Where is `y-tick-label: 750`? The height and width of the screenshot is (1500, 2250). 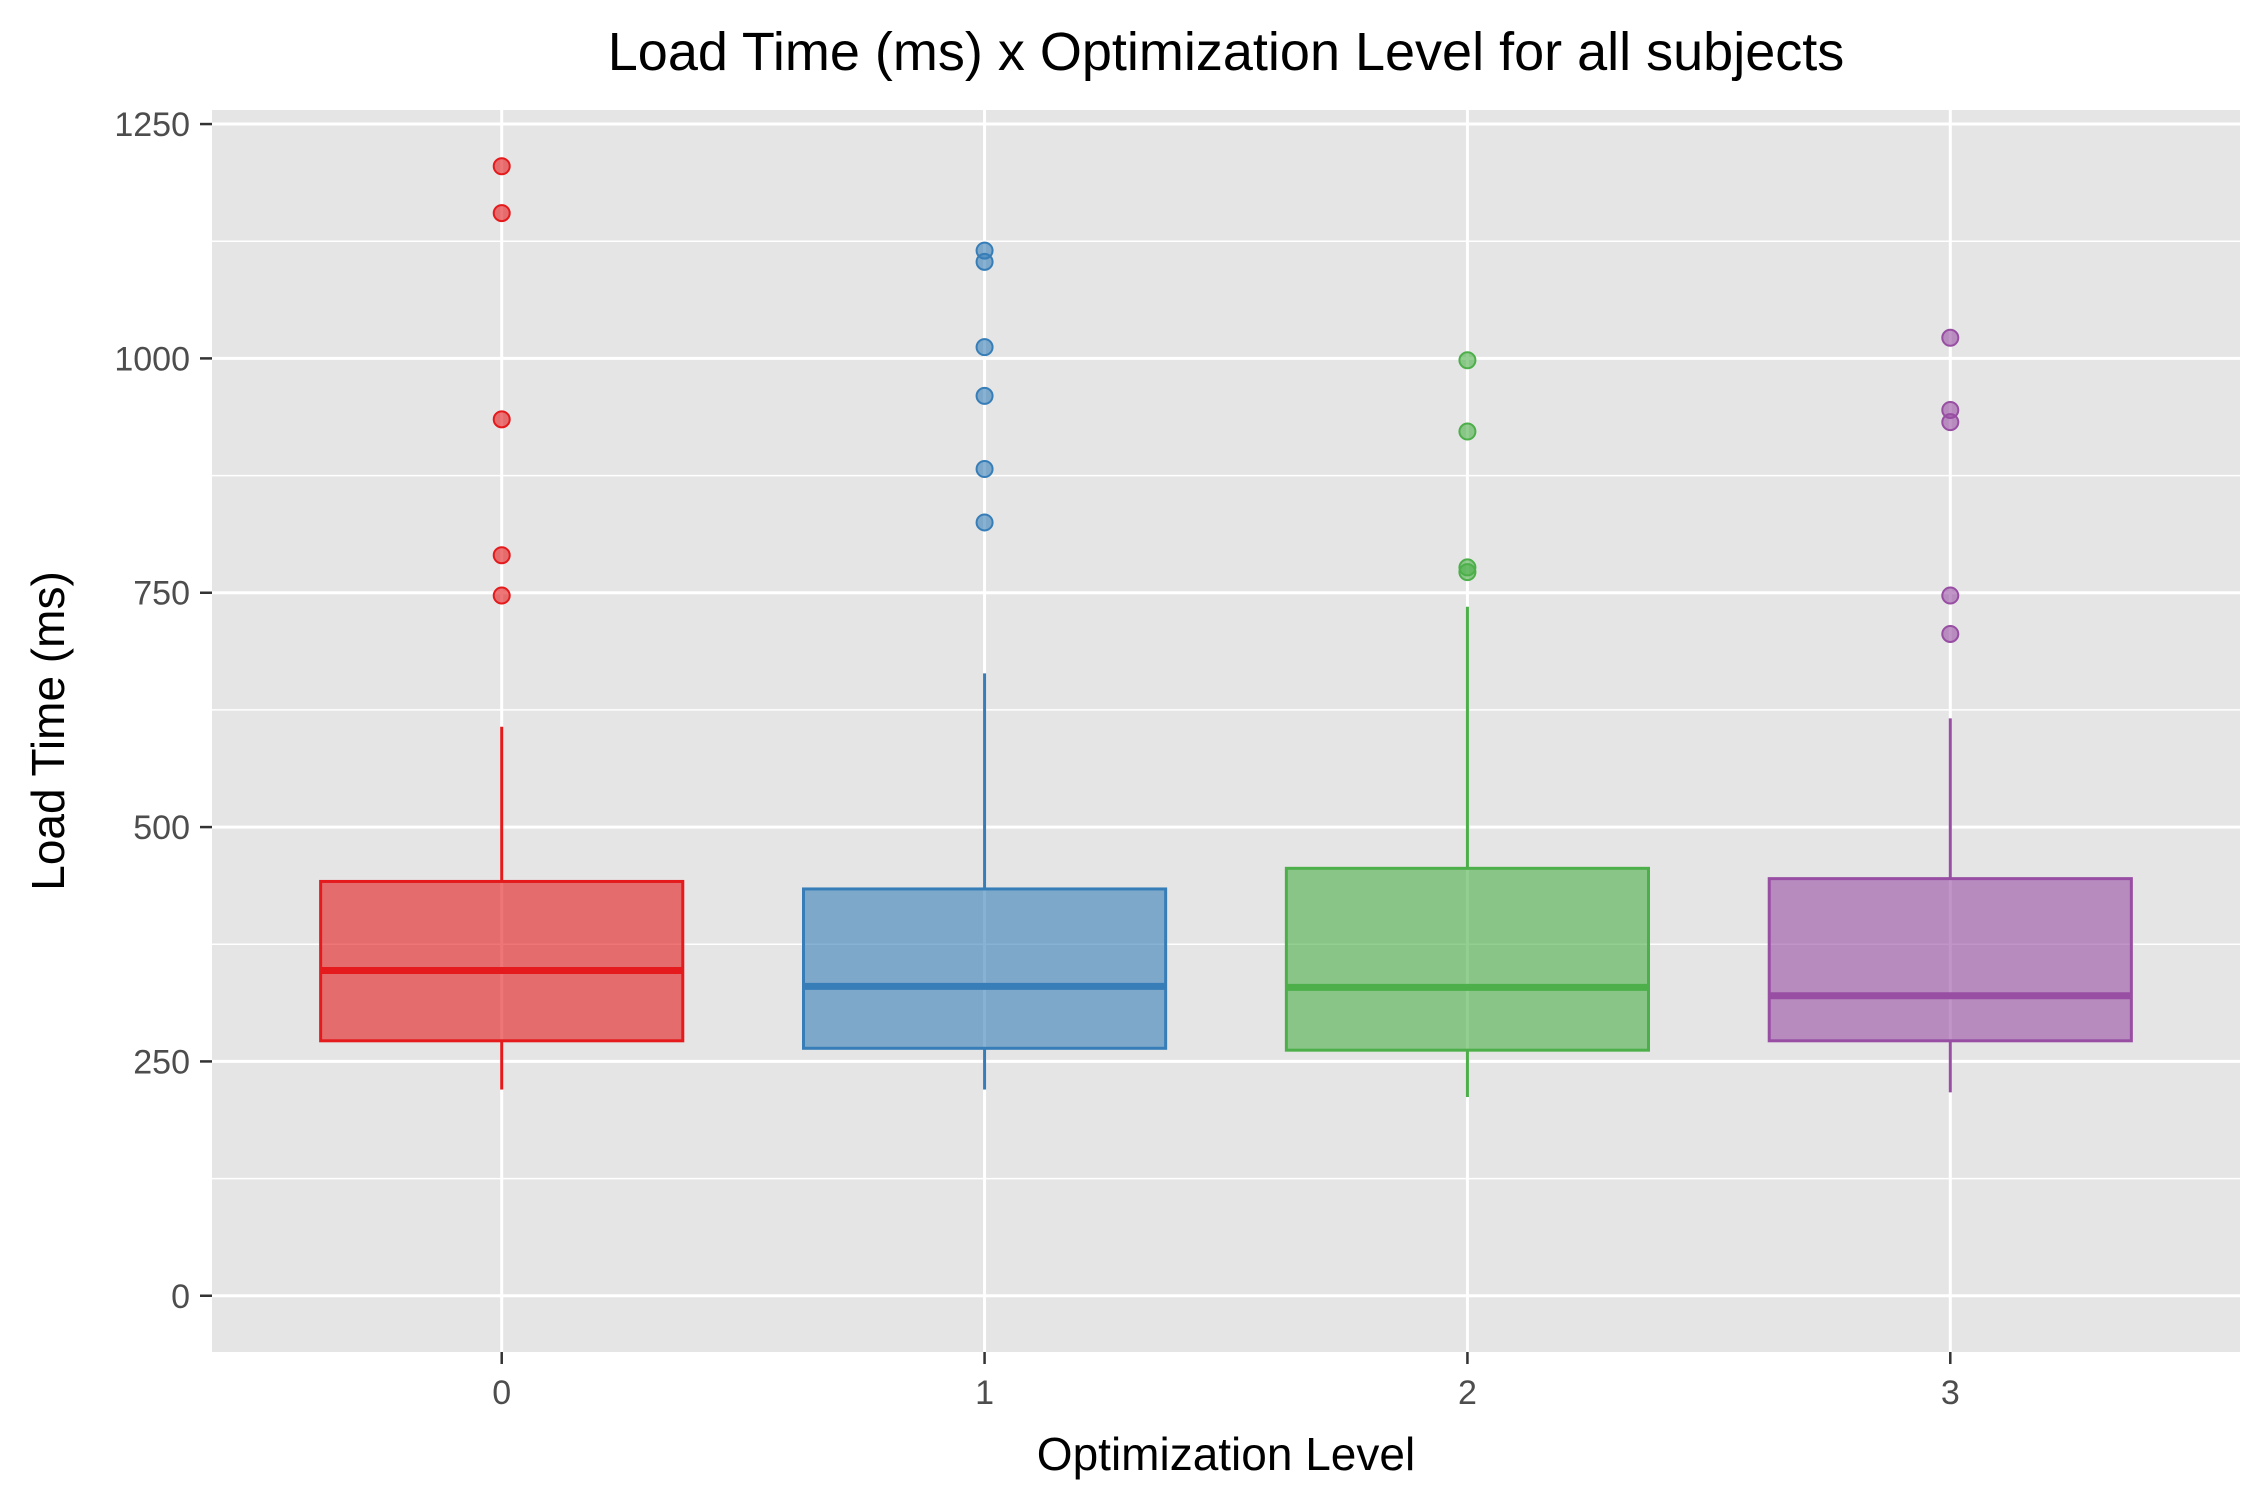 y-tick-label: 750 is located at coordinates (161, 594).